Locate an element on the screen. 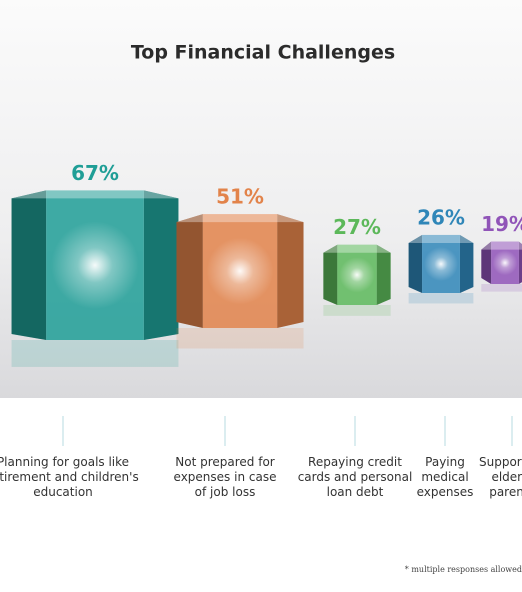  category-label: Supporting elderly parents is located at coordinates (500, 477).